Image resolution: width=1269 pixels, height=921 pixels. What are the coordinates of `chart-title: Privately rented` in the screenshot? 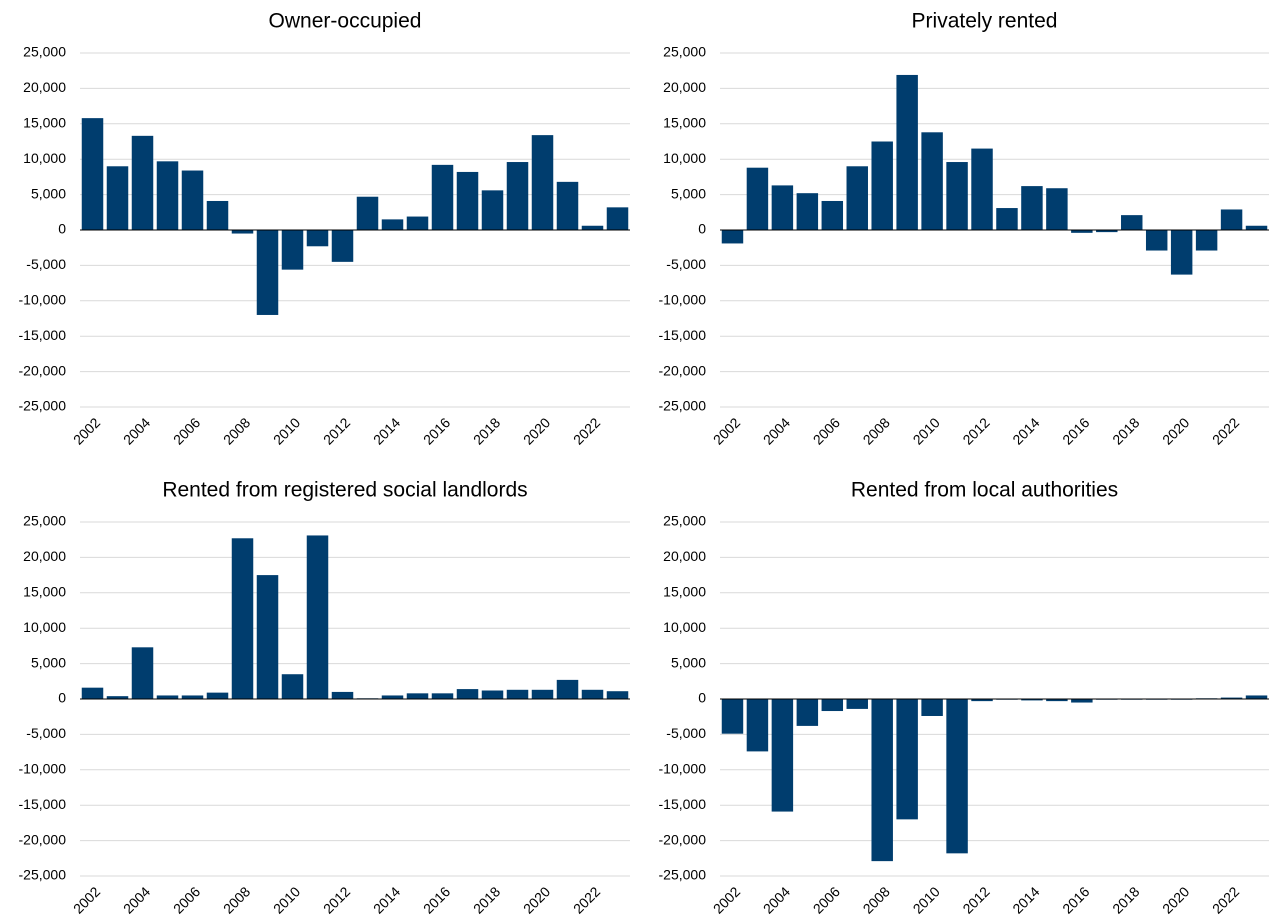 It's located at (985, 21).